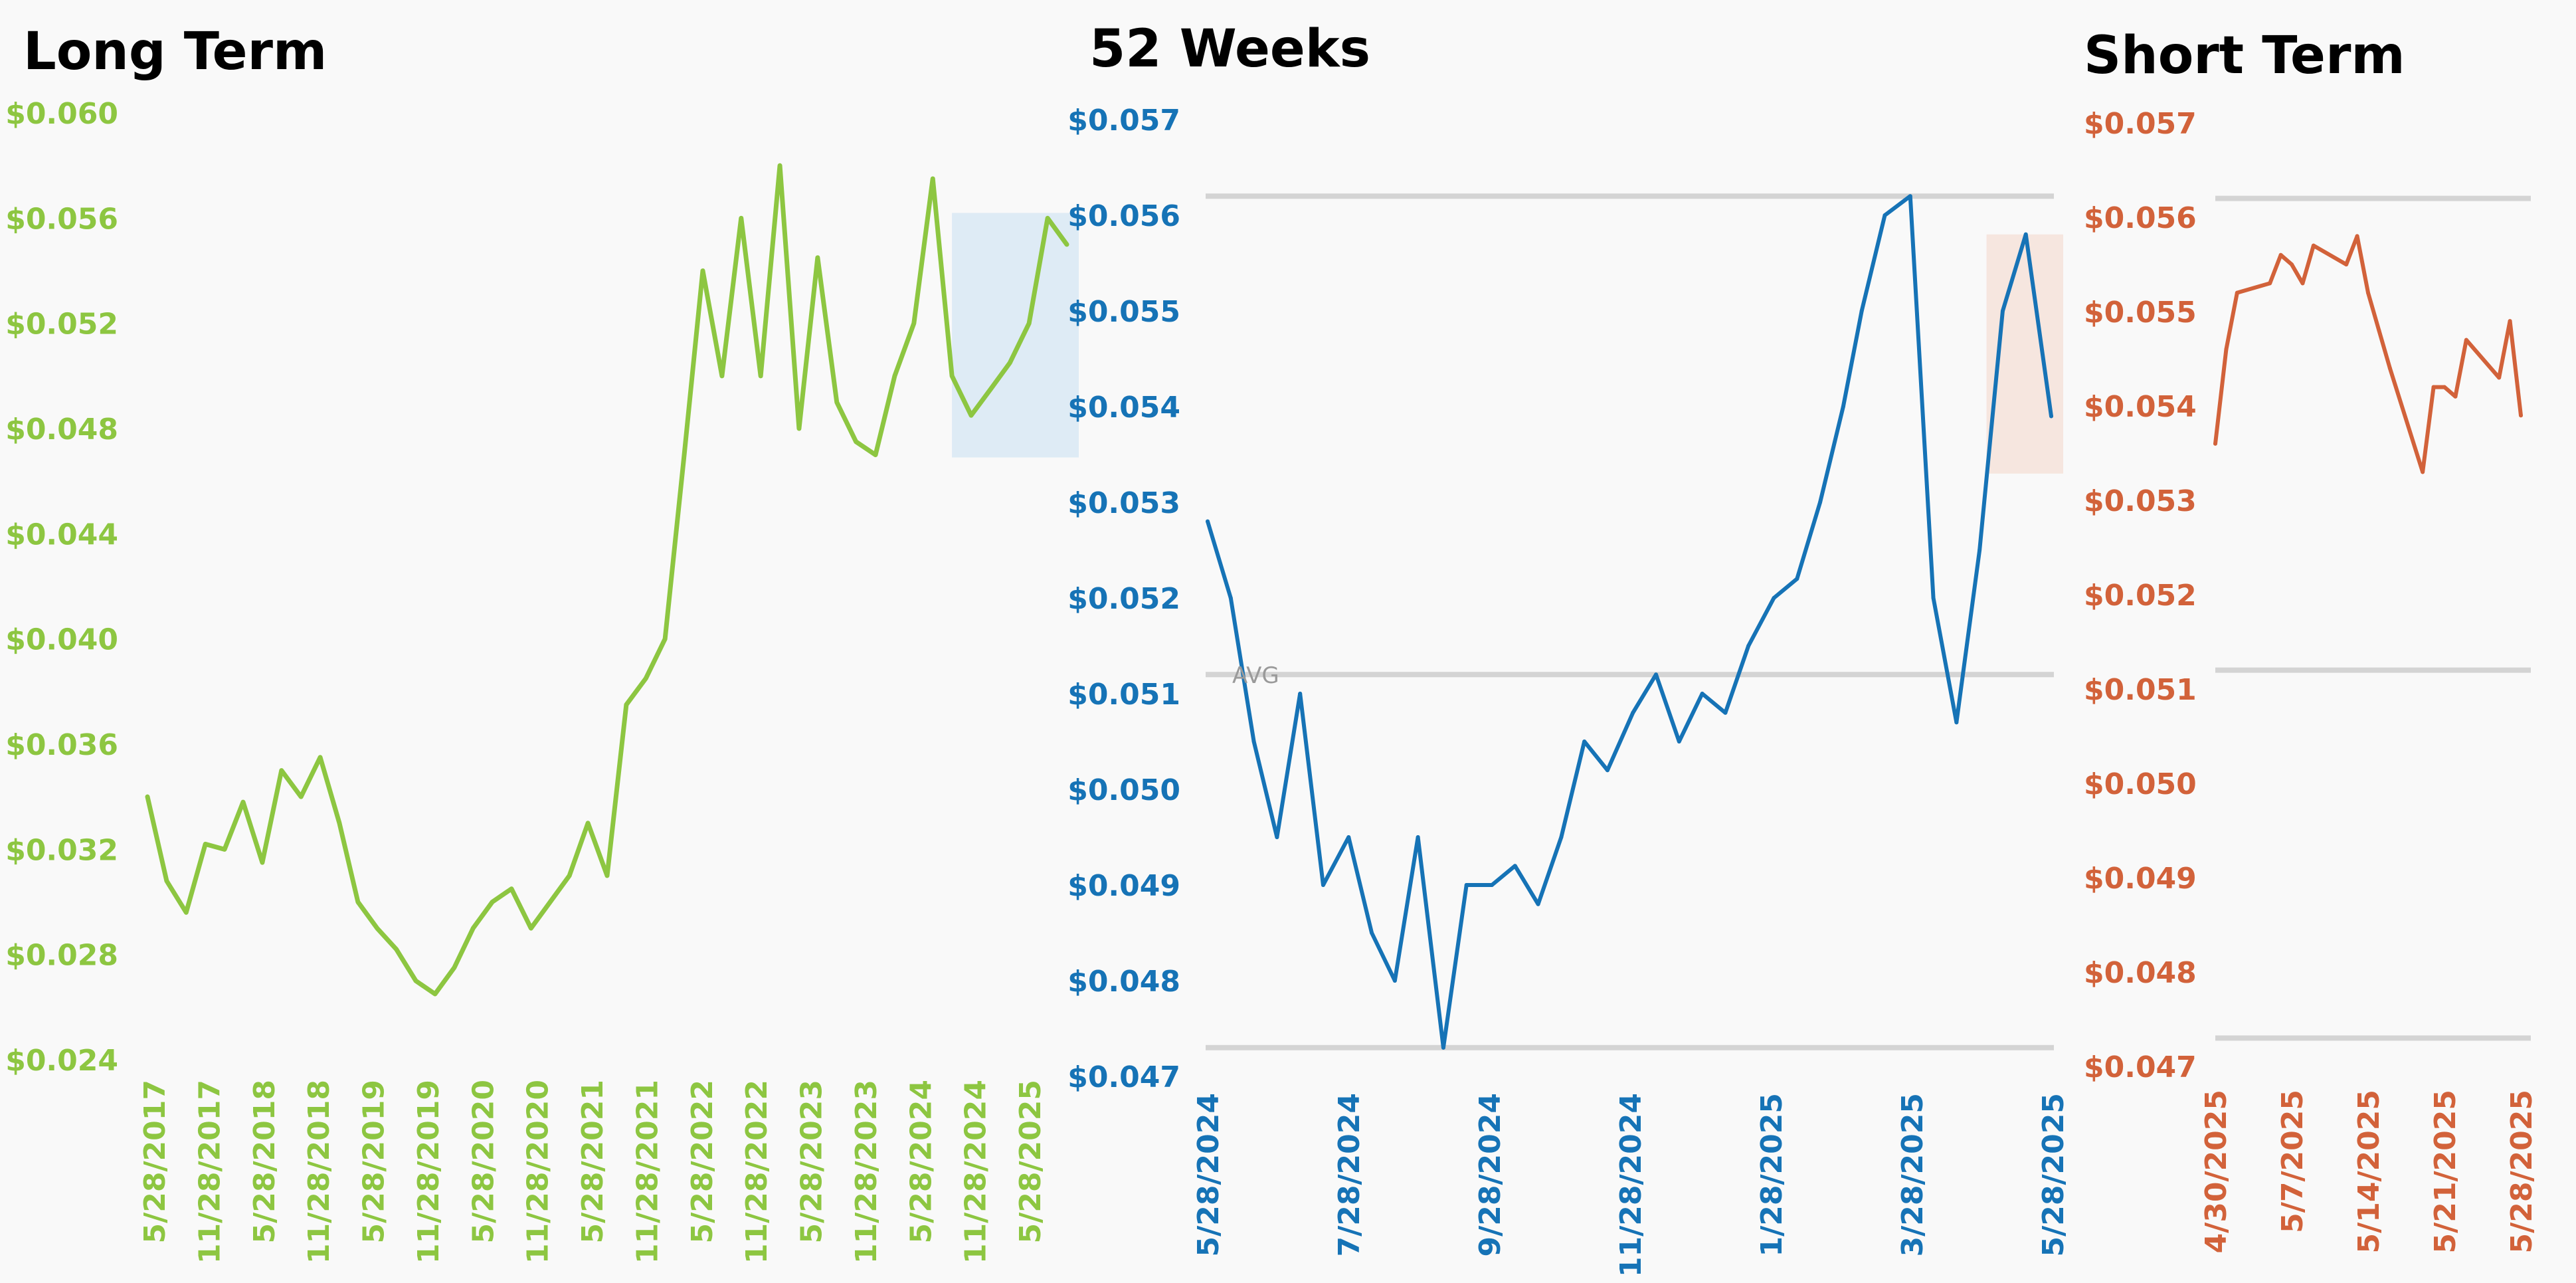 The height and width of the screenshot is (1283, 2576). Describe the element at coordinates (1123, 982) in the screenshot. I see `y-tick-label: $0.048` at that location.